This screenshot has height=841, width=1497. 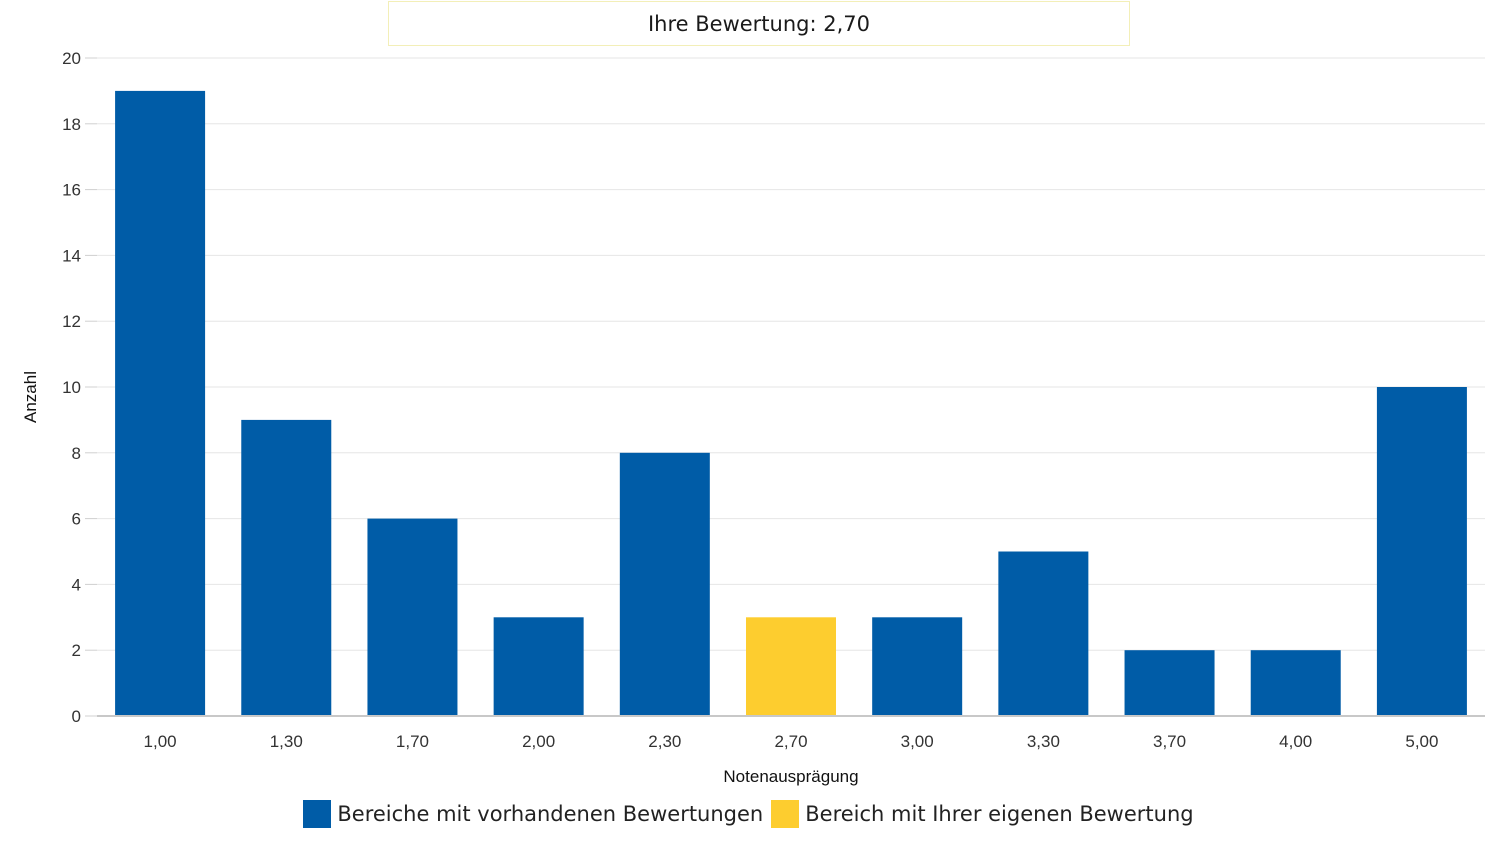 What do you see at coordinates (664, 741) in the screenshot?
I see `x-tick-label: 2,30` at bounding box center [664, 741].